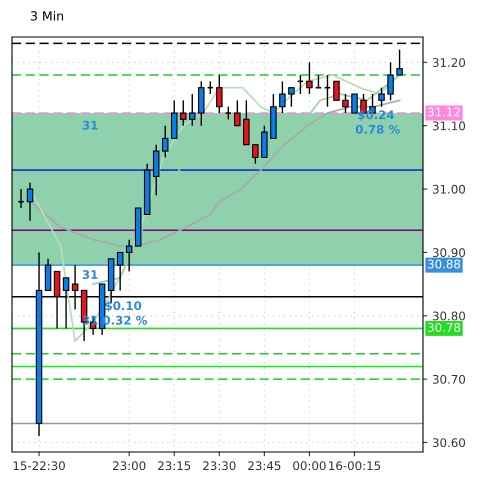 The width and height of the screenshot is (487, 482). What do you see at coordinates (449, 62) in the screenshot?
I see `y-tick-label: 31.20` at bounding box center [449, 62].